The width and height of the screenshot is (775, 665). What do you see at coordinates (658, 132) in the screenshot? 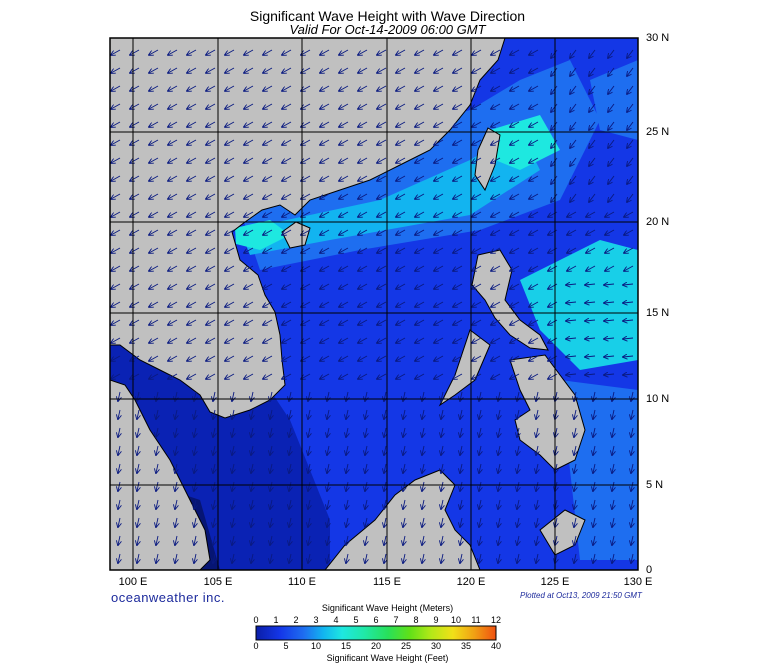
I see `lat-label-25n: 25 N` at bounding box center [658, 132].